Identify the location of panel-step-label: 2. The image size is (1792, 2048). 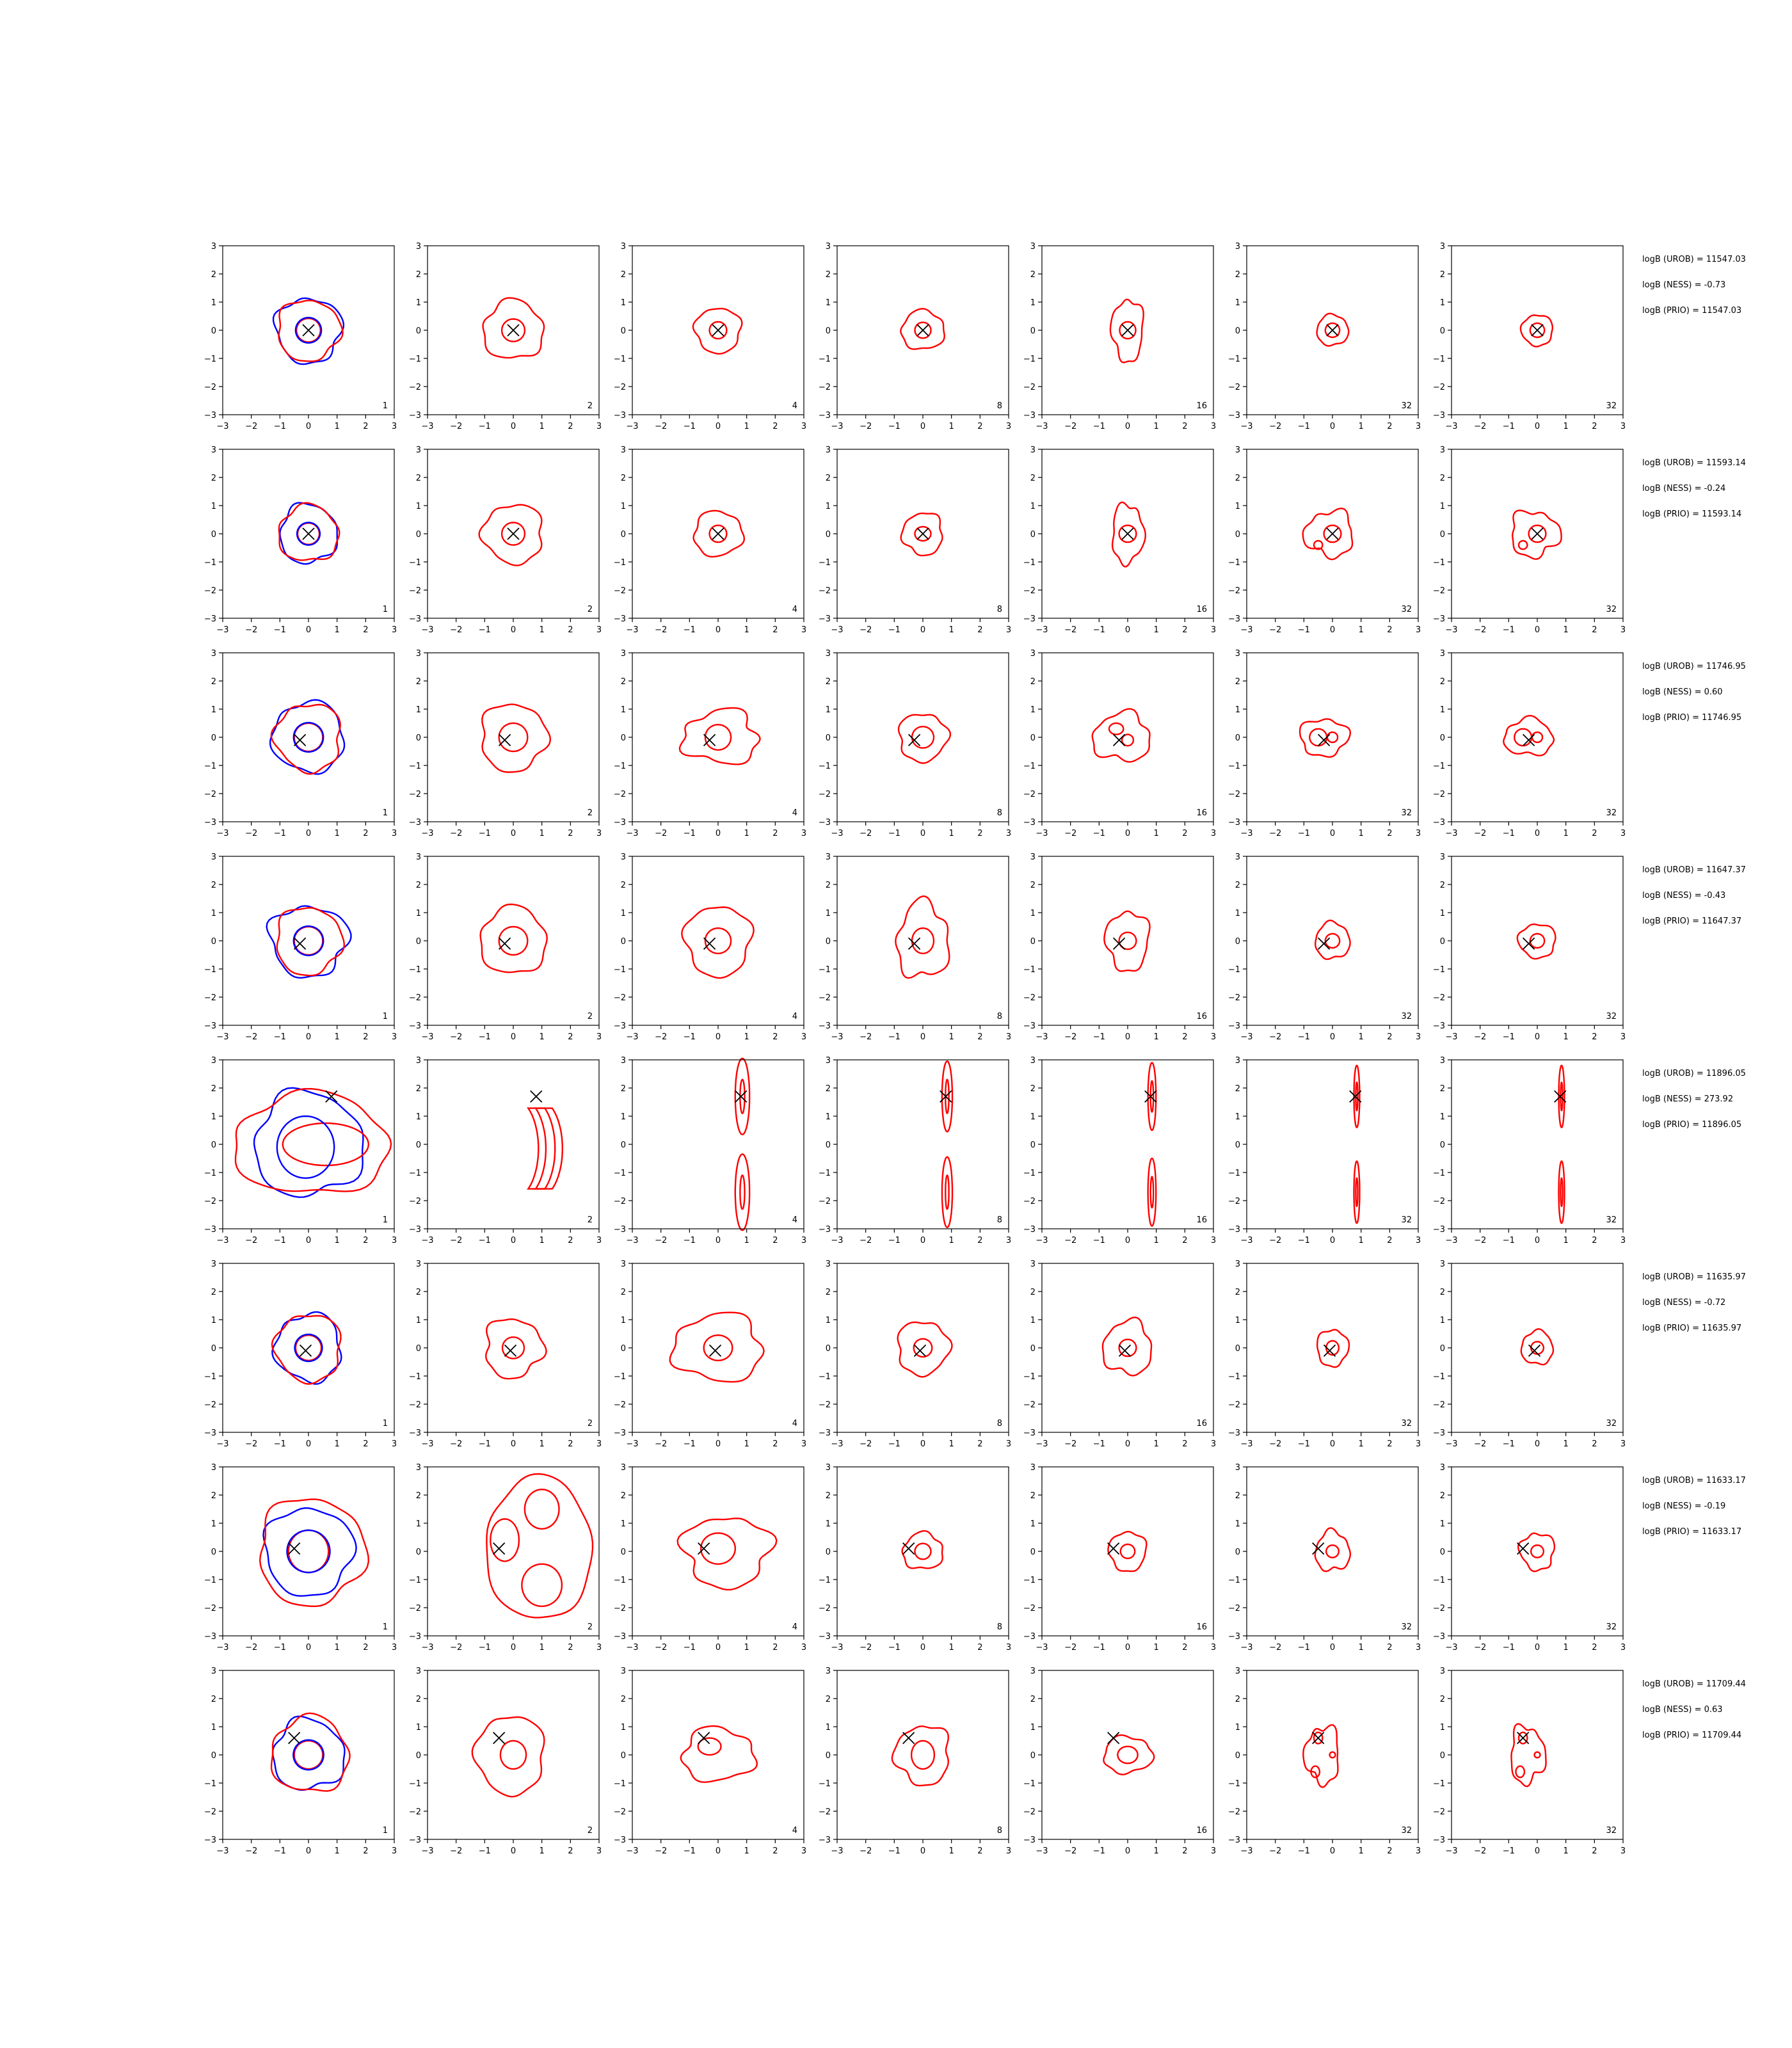
(590, 1831).